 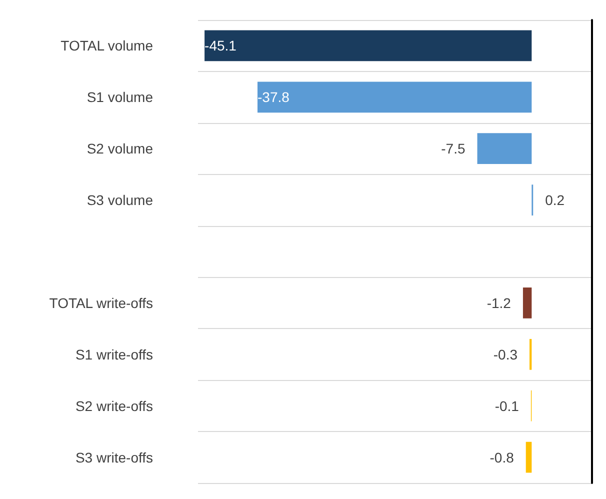 I want to click on data-label: -0.3, so click(x=505, y=354).